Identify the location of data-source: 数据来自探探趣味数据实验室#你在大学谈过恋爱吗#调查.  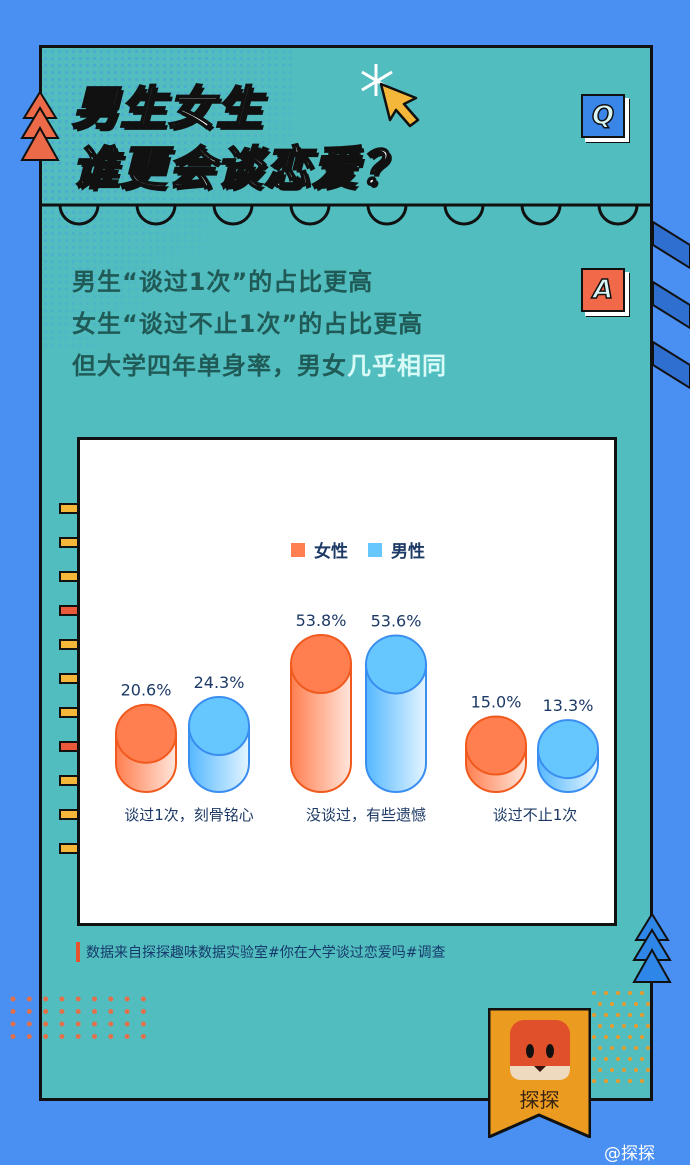
(260, 952).